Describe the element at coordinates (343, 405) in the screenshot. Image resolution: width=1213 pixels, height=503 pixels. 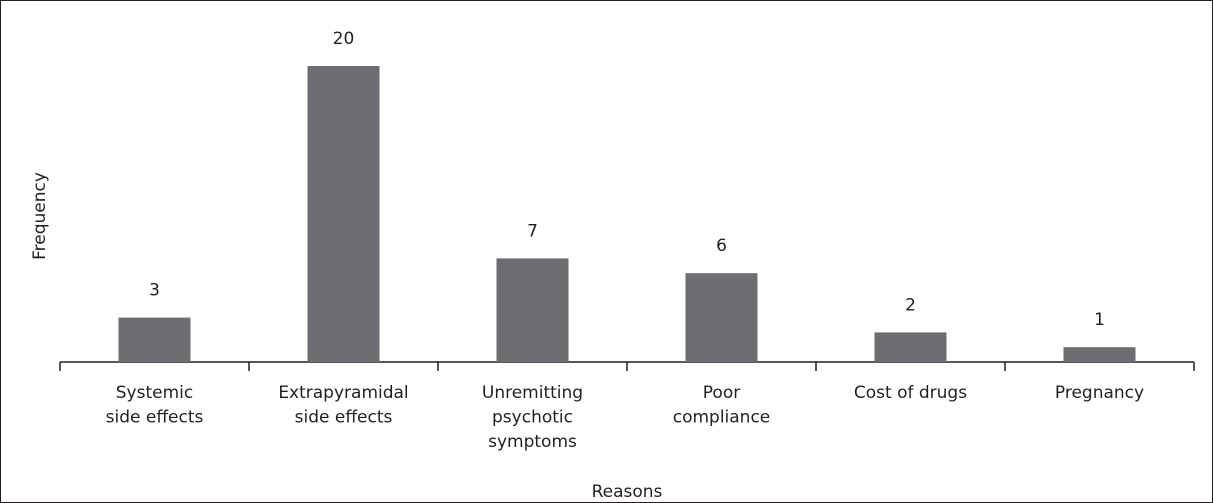
I see `x-tick-label: Extrapyramidal side effects` at that location.